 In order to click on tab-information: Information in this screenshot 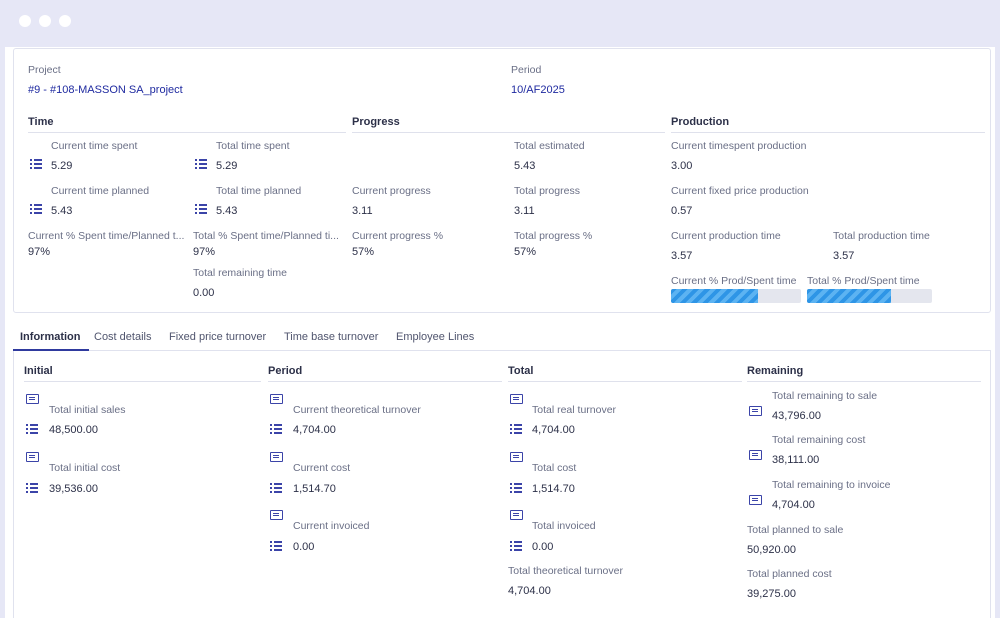, I will do `click(50, 337)`.